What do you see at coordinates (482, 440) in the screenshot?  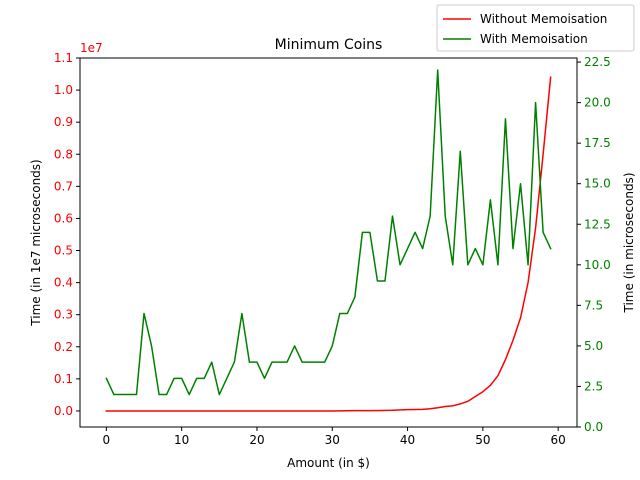 I see `x-tick-label: 50` at bounding box center [482, 440].